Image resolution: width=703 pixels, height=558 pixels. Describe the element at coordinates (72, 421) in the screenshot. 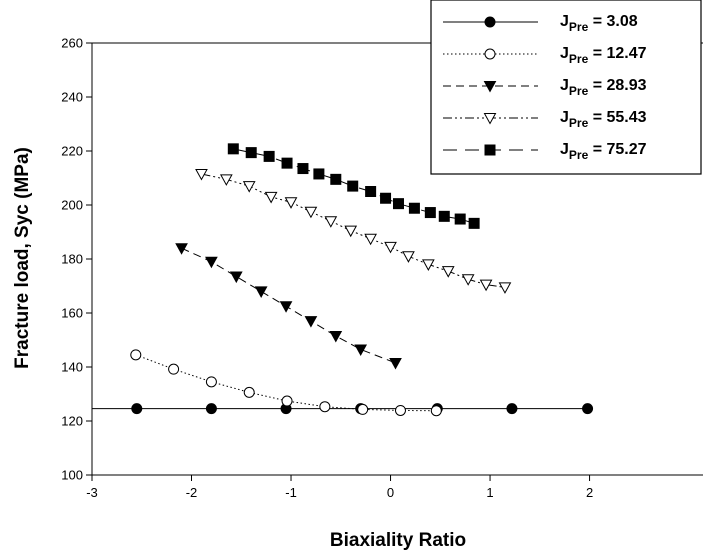

I see `y-tick-label: 120` at that location.